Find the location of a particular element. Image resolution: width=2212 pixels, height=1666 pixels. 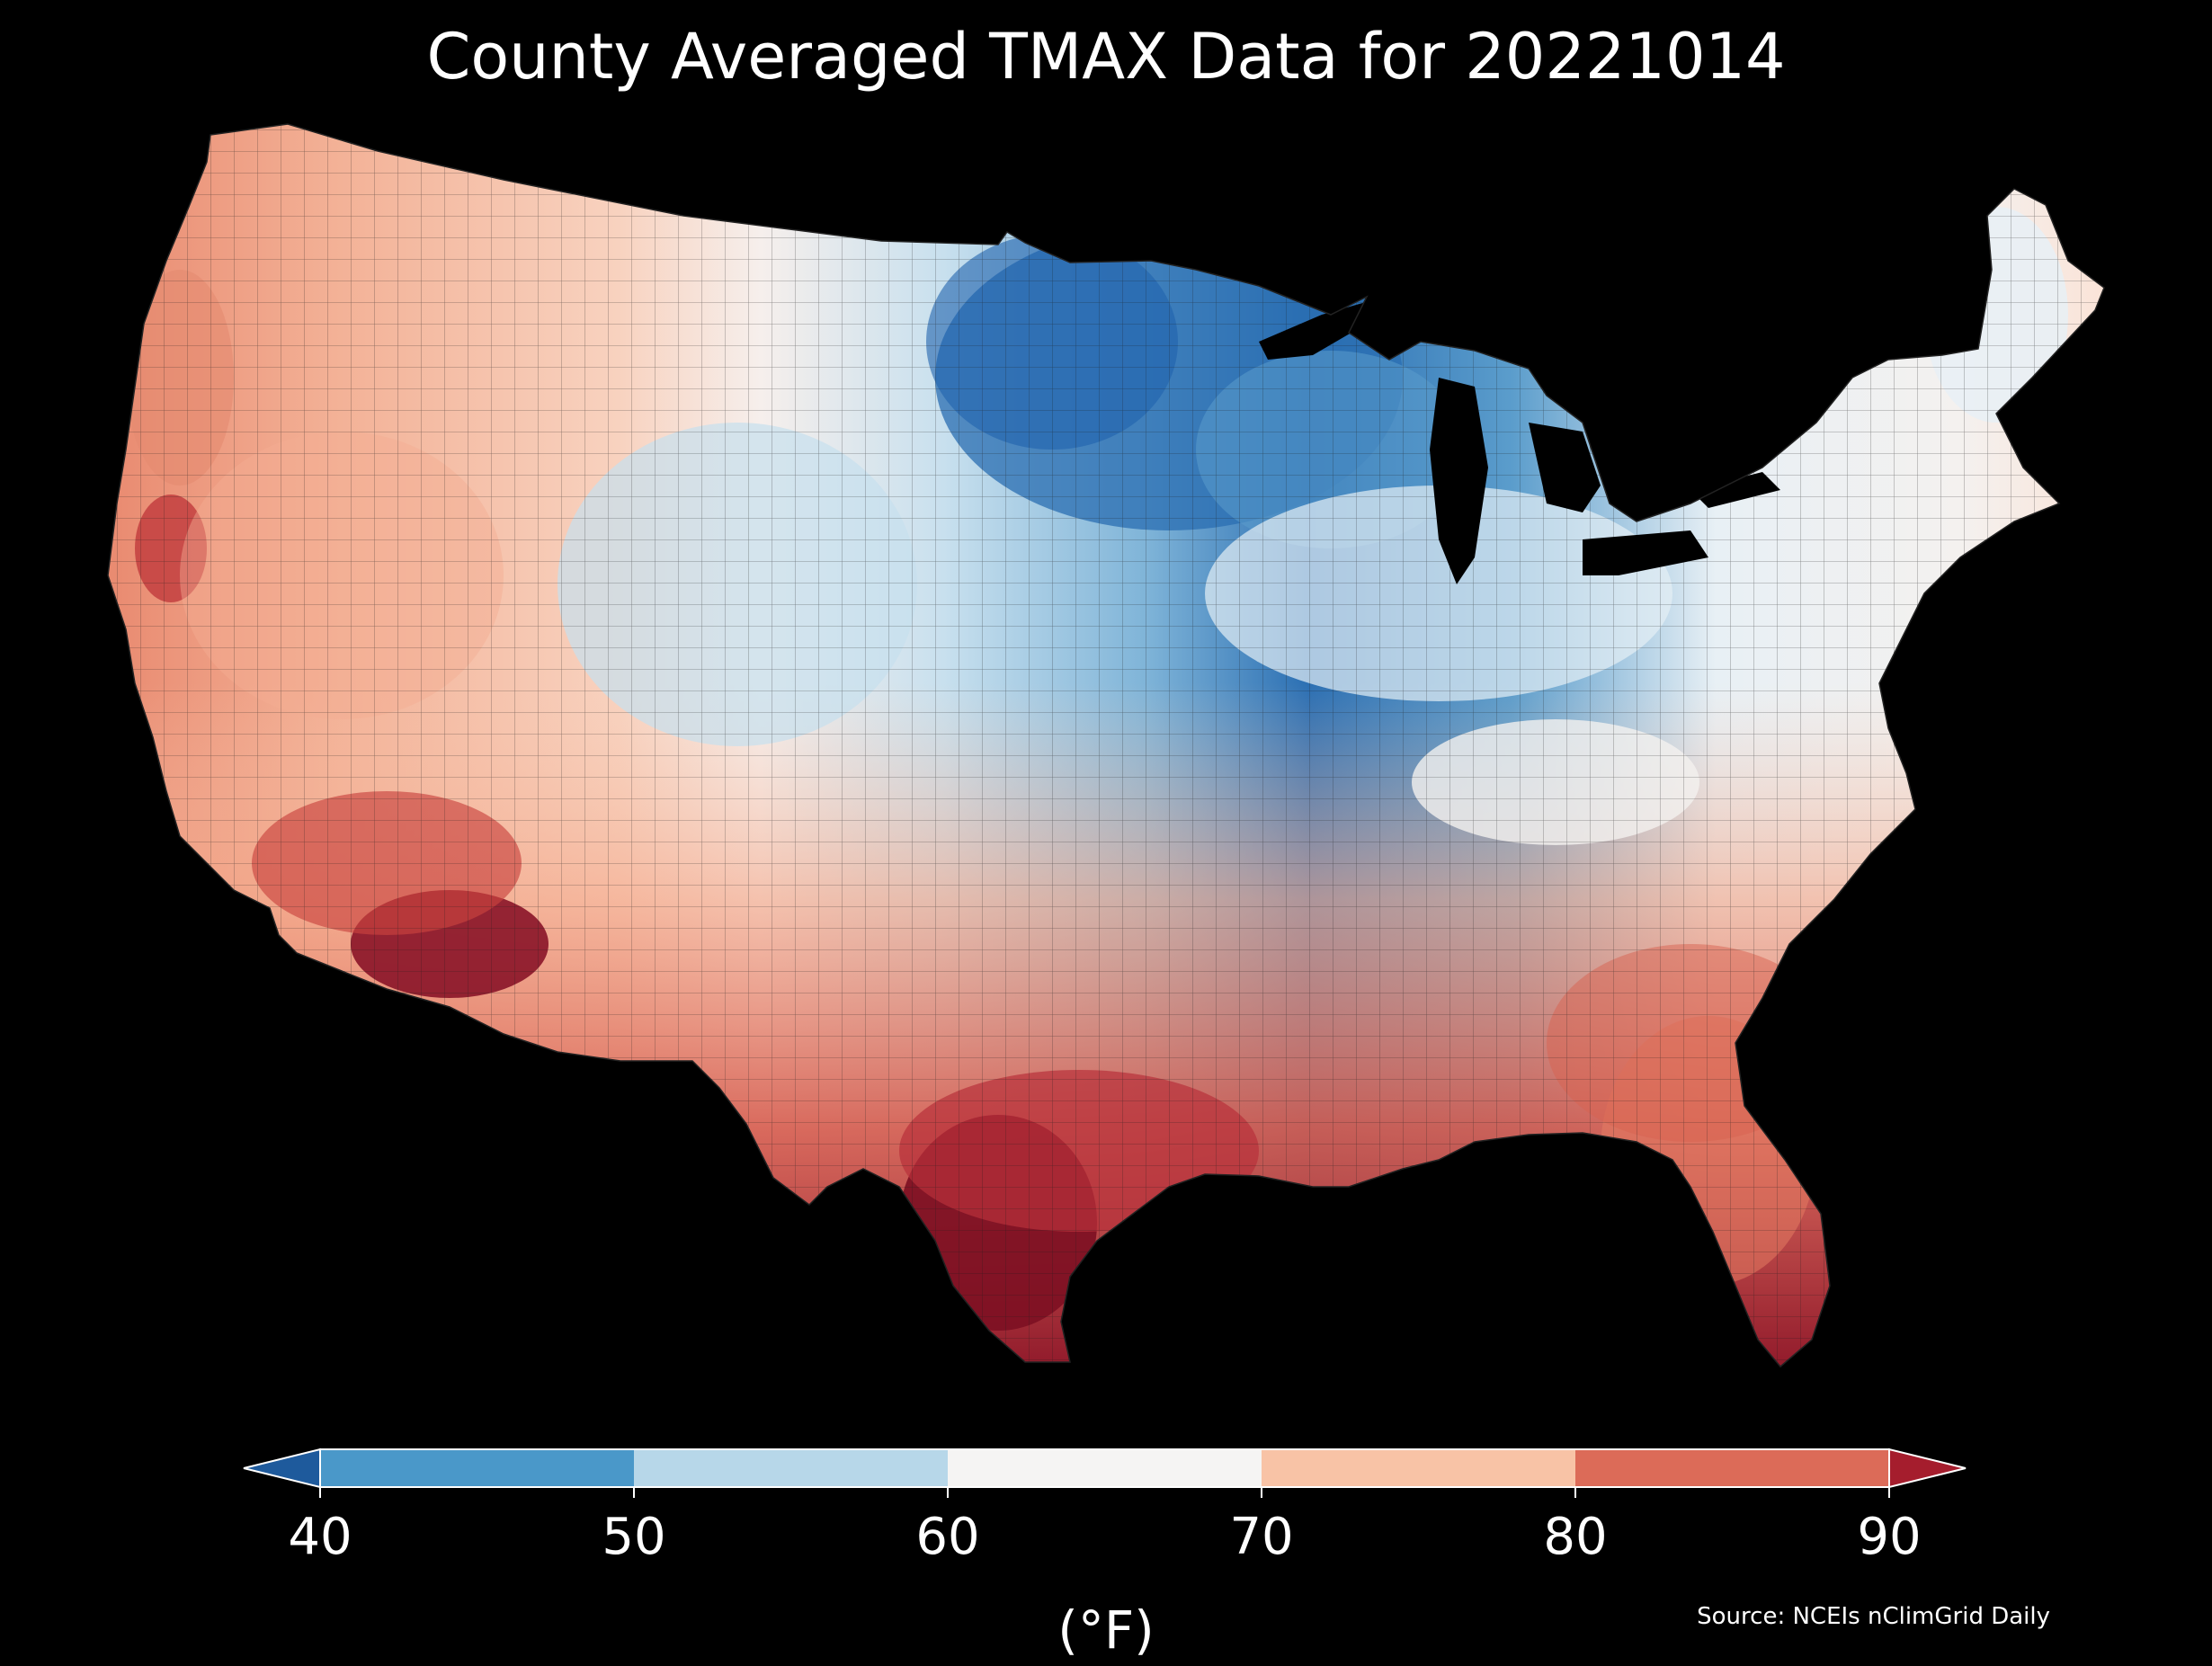

great-lakes is located at coordinates (1519, 441).